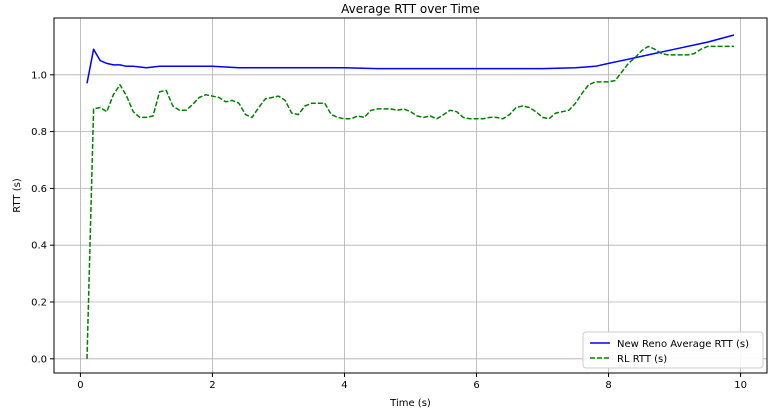  What do you see at coordinates (740, 385) in the screenshot?
I see `x-tick-label: 10` at bounding box center [740, 385].